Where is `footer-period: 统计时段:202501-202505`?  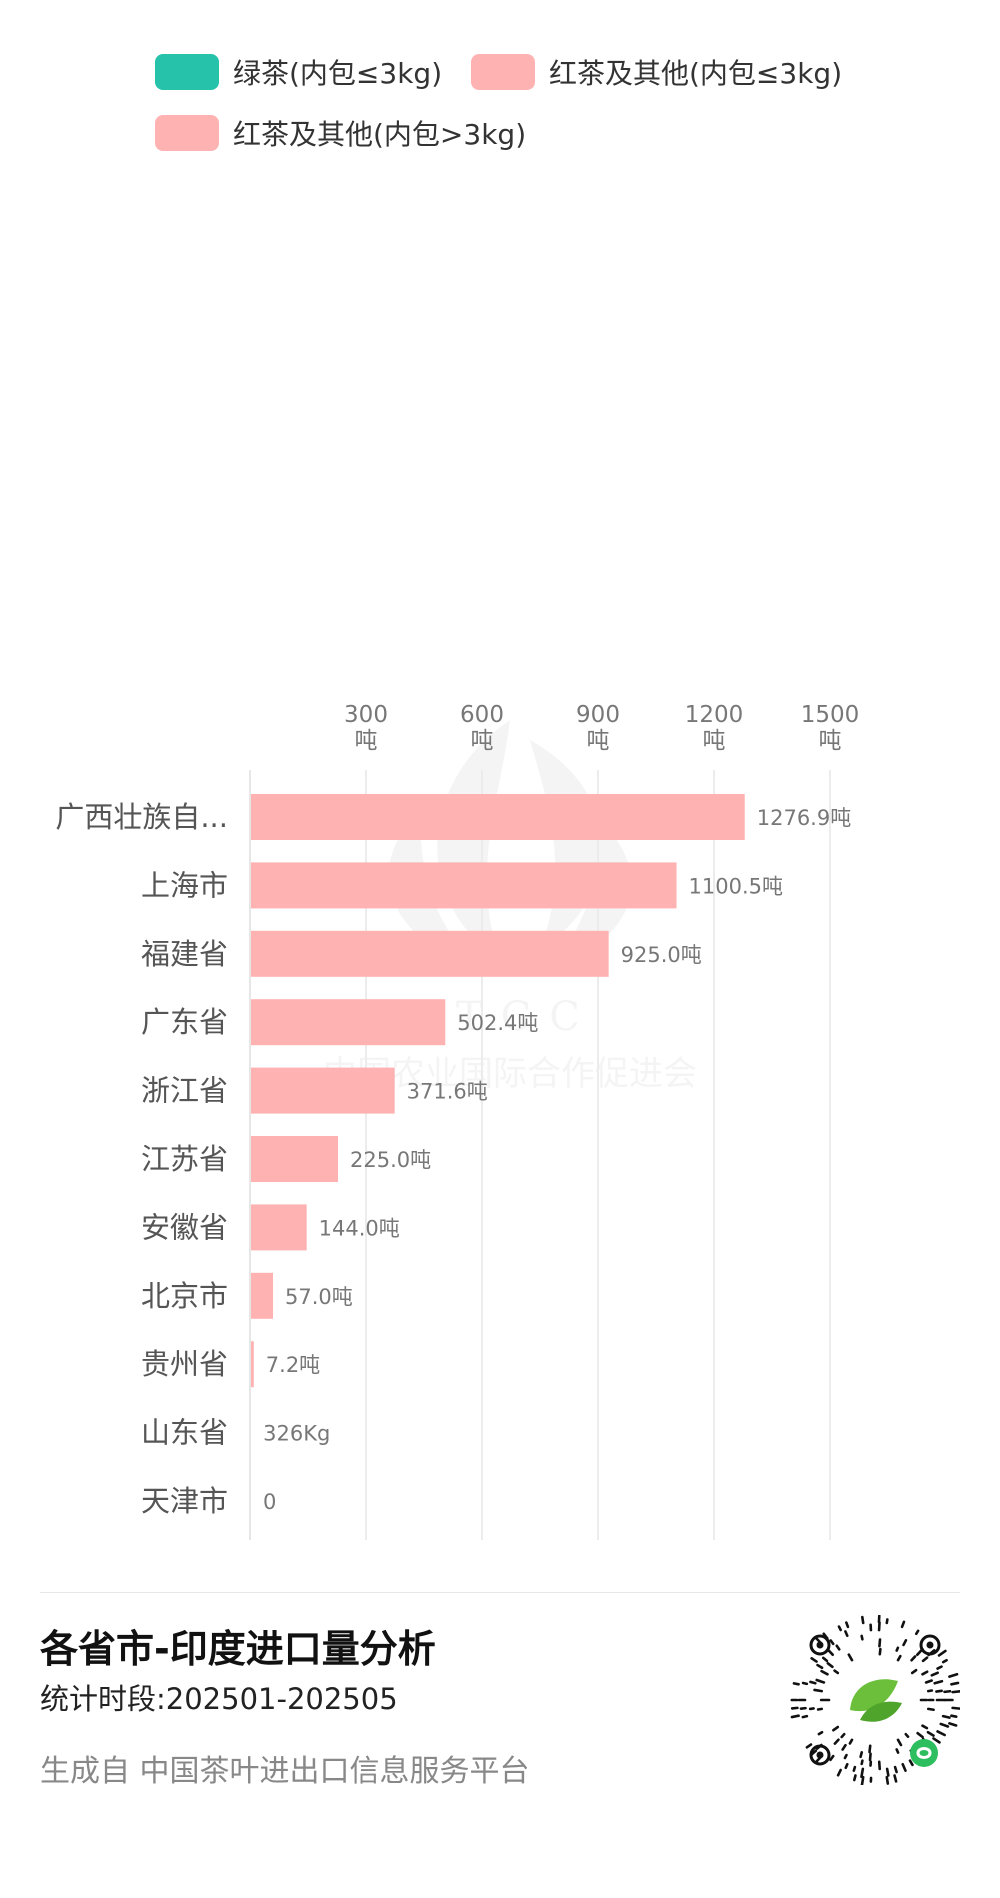 footer-period: 统计时段:202501-202505 is located at coordinates (219, 1699).